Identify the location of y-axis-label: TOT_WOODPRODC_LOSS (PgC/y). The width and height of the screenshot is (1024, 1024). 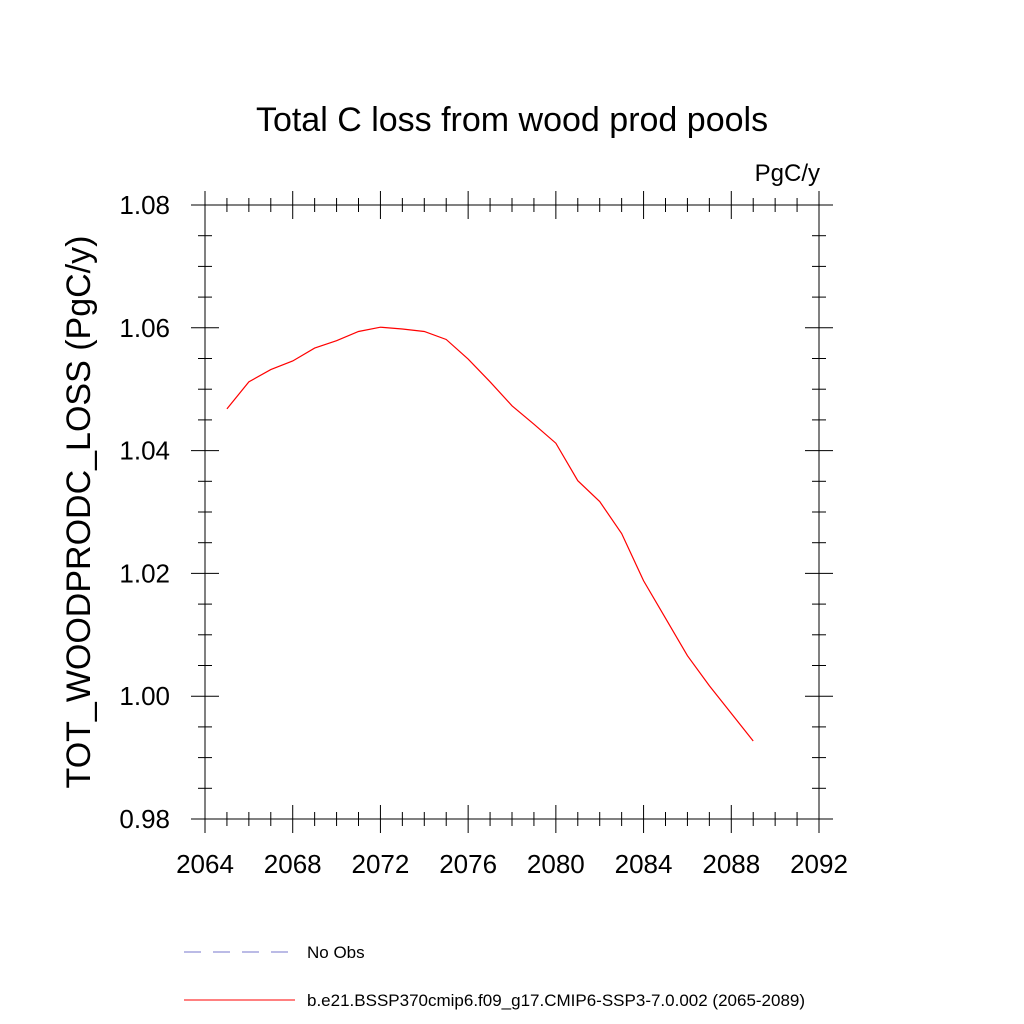
(79, 512).